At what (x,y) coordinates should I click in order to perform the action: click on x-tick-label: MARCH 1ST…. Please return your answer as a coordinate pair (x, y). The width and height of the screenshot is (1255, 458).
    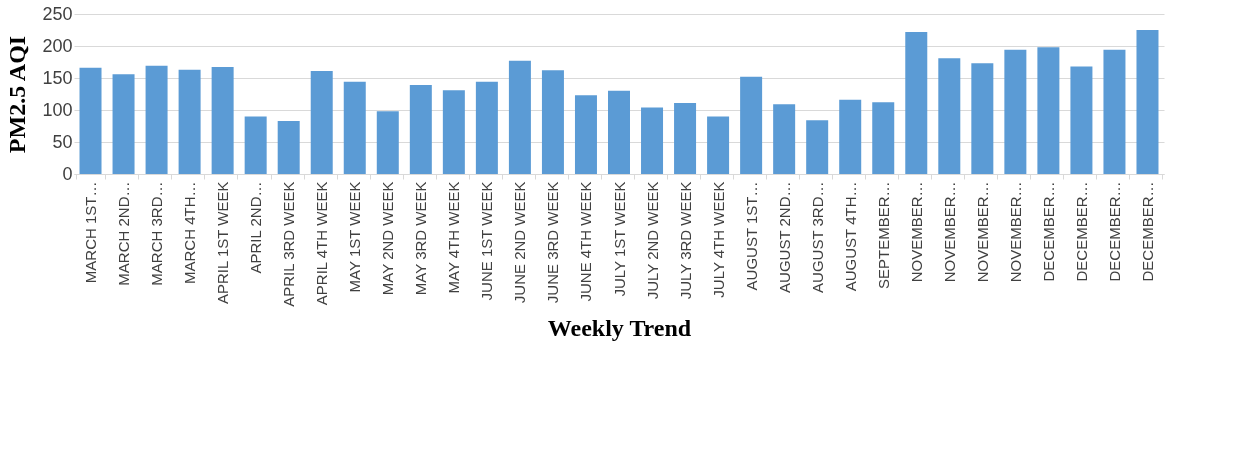
    Looking at the image, I should click on (91, 232).